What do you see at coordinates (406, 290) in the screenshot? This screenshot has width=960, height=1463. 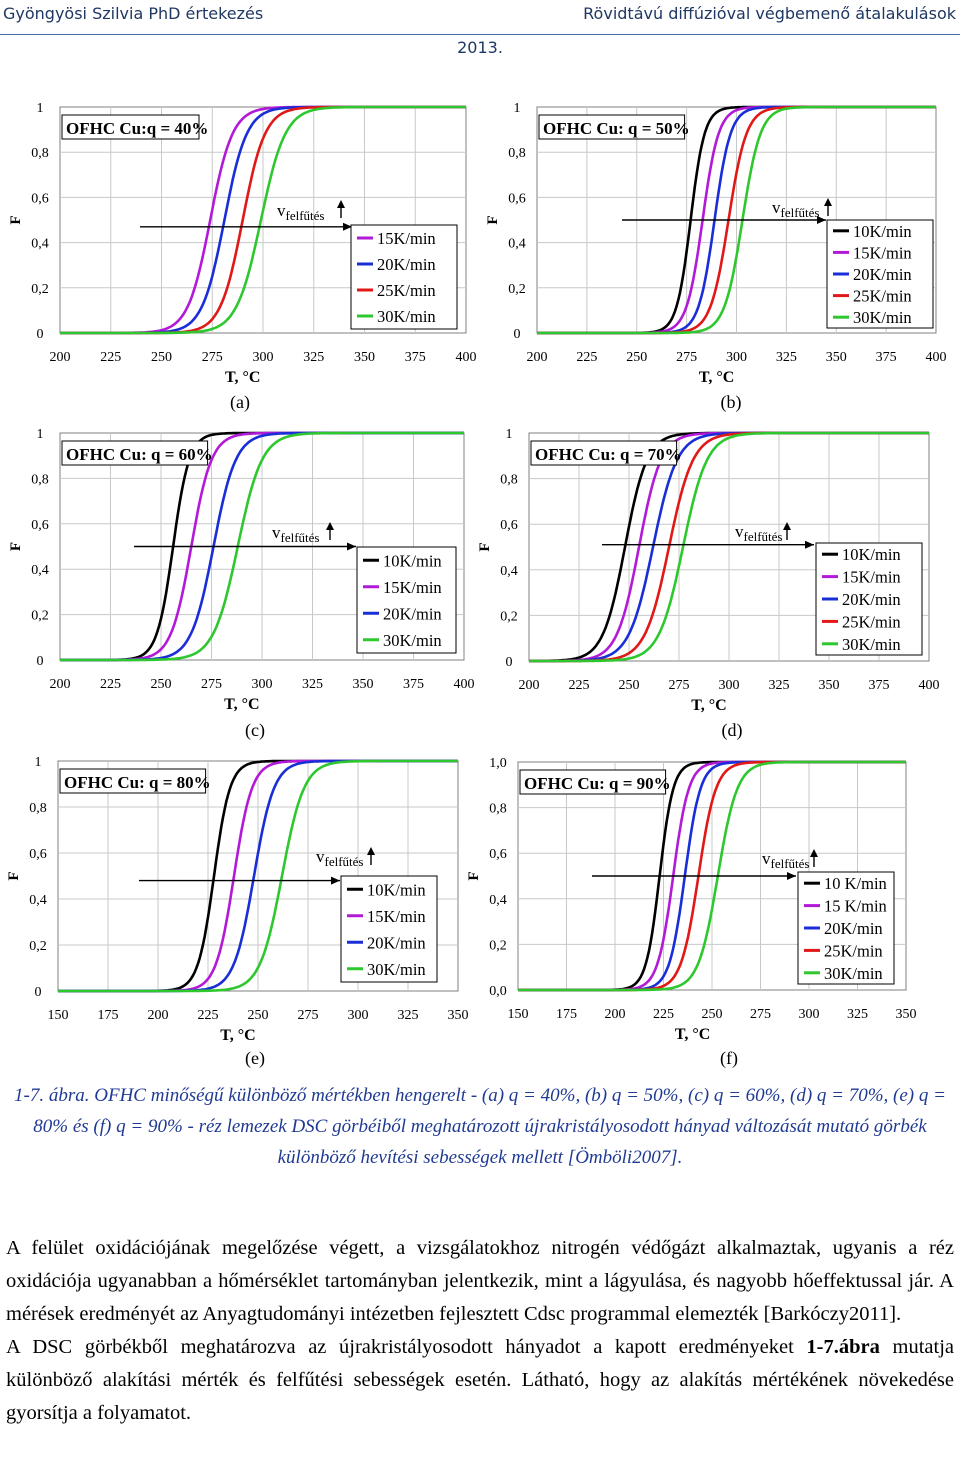 I see `legend-entry: 25K/min` at bounding box center [406, 290].